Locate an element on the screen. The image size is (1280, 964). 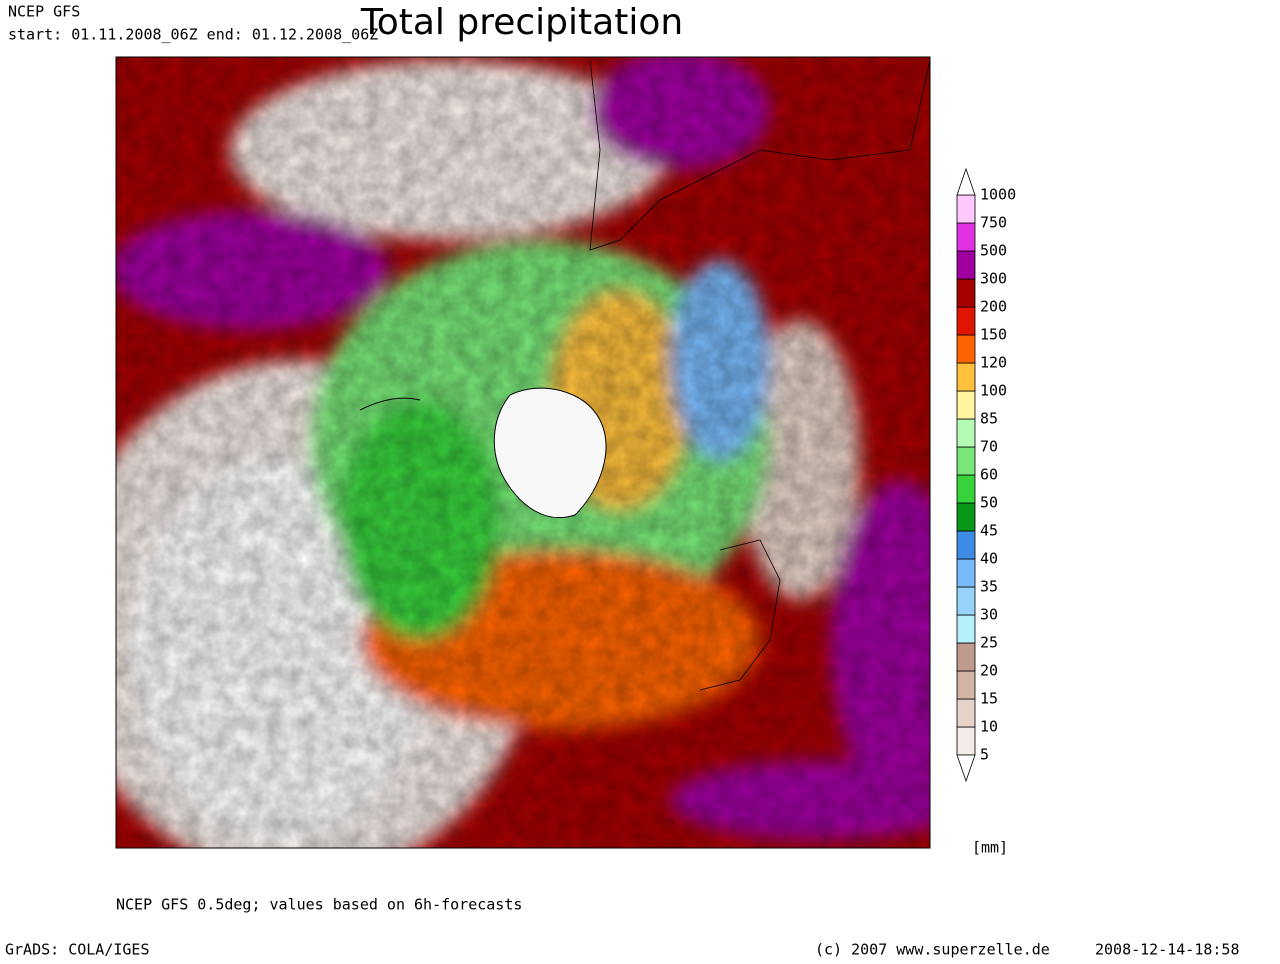
colorbar-label: 50 is located at coordinates (989, 503).